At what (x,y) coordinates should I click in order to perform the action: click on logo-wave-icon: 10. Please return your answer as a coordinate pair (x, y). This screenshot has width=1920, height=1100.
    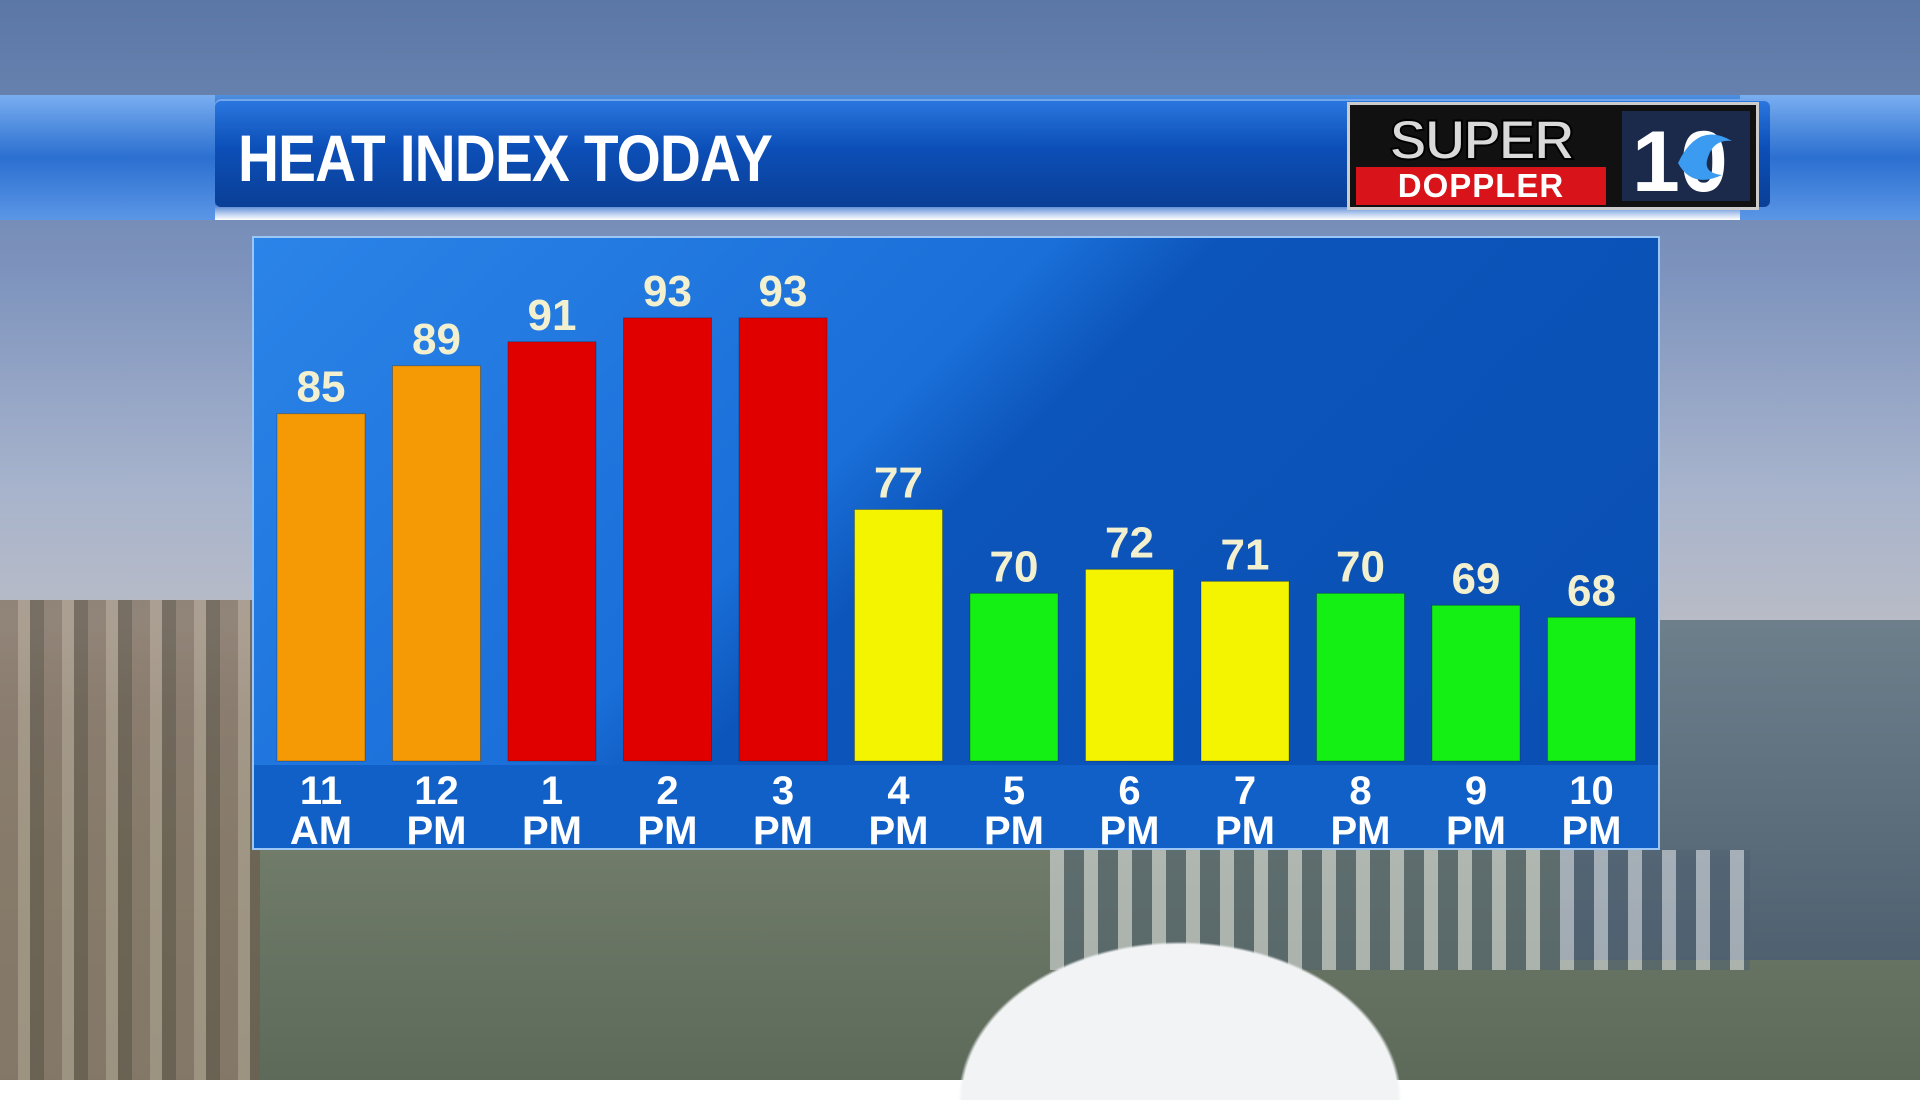
    Looking at the image, I should click on (1686, 156).